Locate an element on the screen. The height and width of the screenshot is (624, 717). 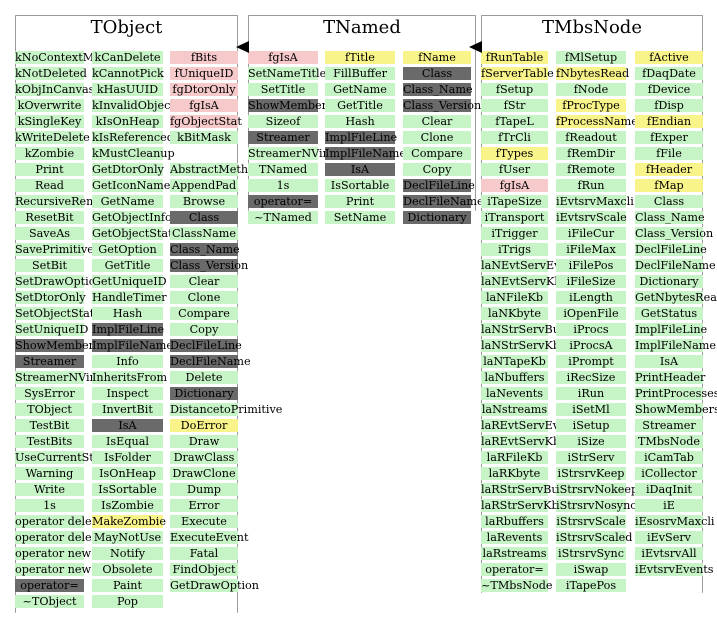
tobject-member: SysError is located at coordinates (49, 393).